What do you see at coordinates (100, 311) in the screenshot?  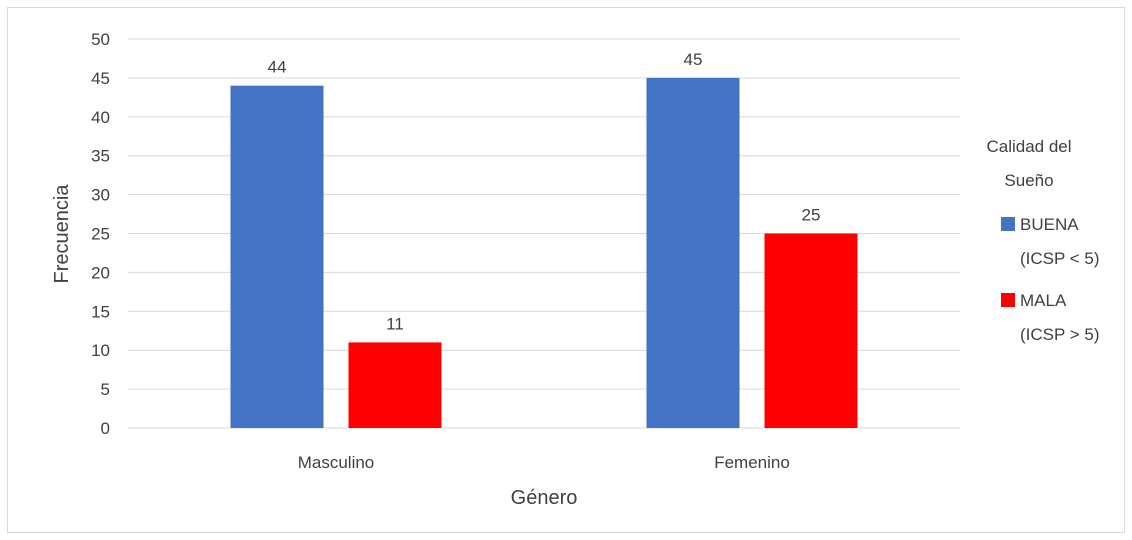 I see `y-tick-label-15: 15` at bounding box center [100, 311].